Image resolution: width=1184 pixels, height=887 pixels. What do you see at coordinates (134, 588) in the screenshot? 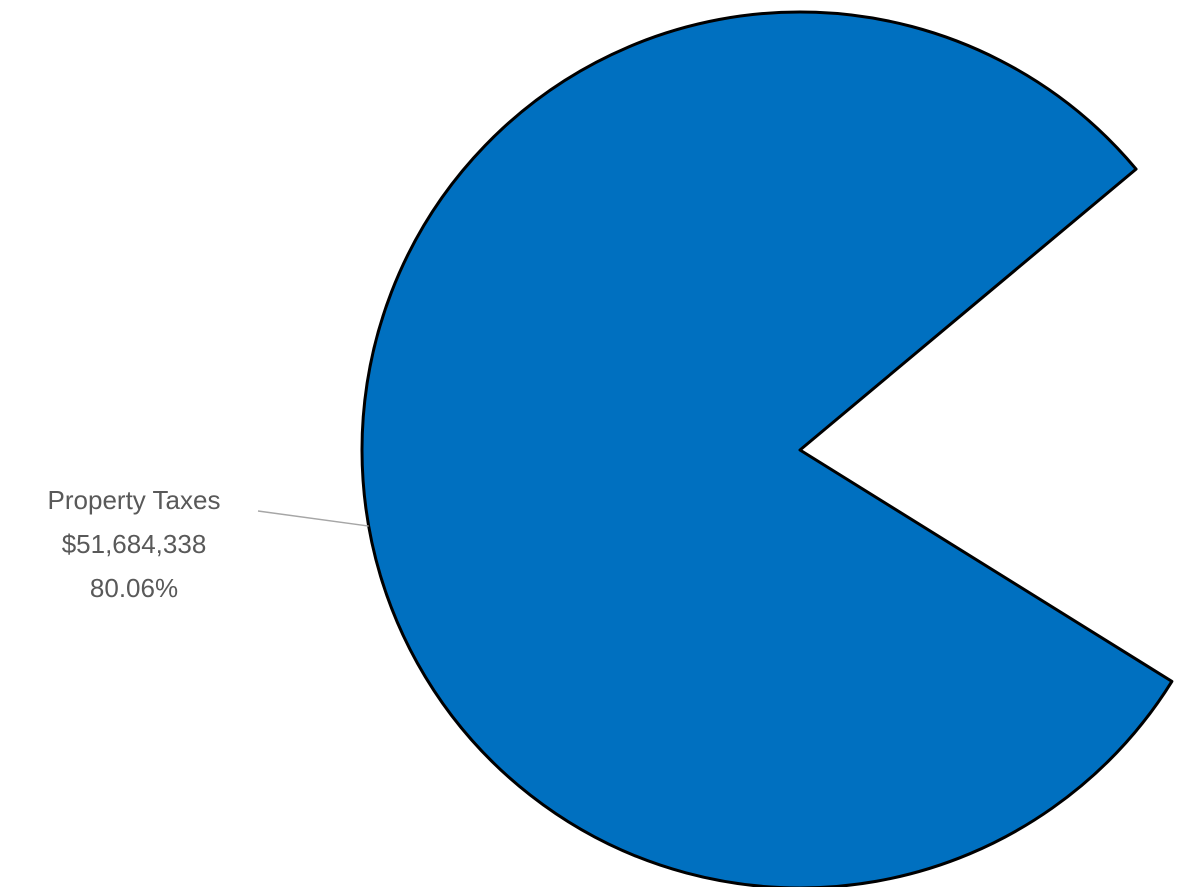
I see `slice-label-percent: 80.06%` at bounding box center [134, 588].